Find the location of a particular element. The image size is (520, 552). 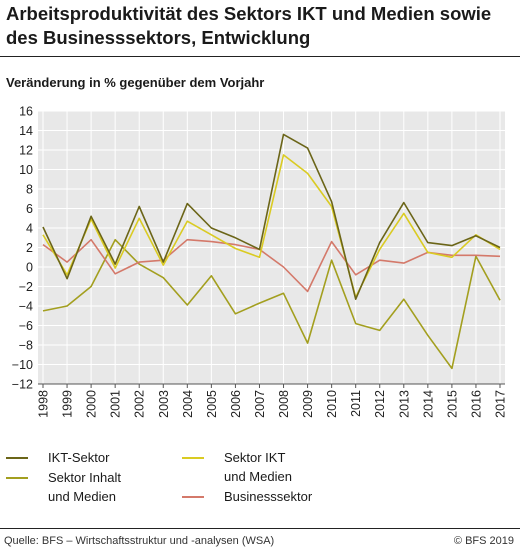

y-tick-label: −12 is located at coordinates (22, 385).